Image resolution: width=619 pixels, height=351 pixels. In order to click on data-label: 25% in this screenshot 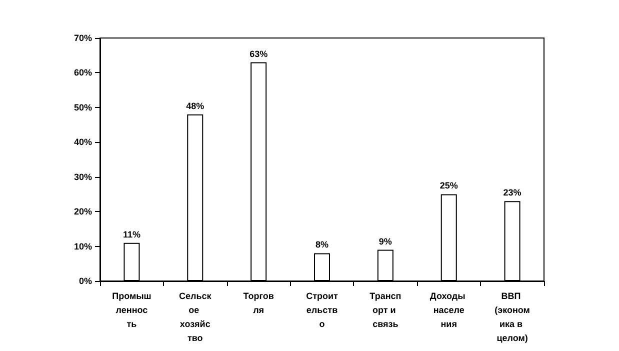, I will do `click(449, 185)`.